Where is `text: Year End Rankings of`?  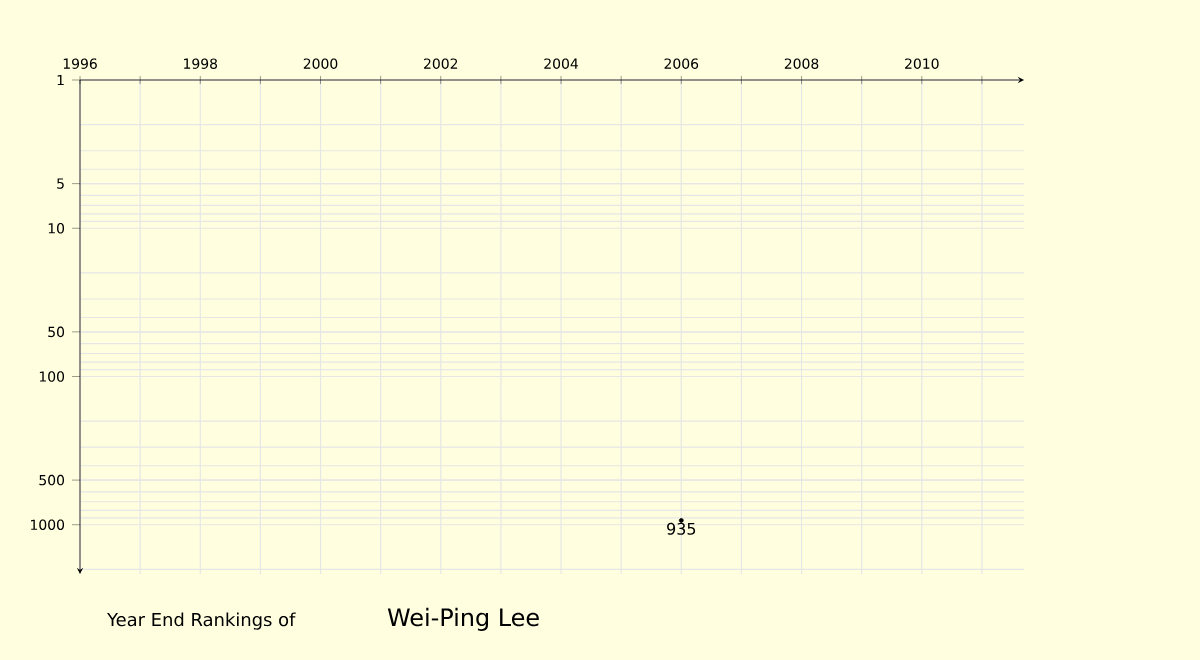 text: Year End Rankings of is located at coordinates (201, 621).